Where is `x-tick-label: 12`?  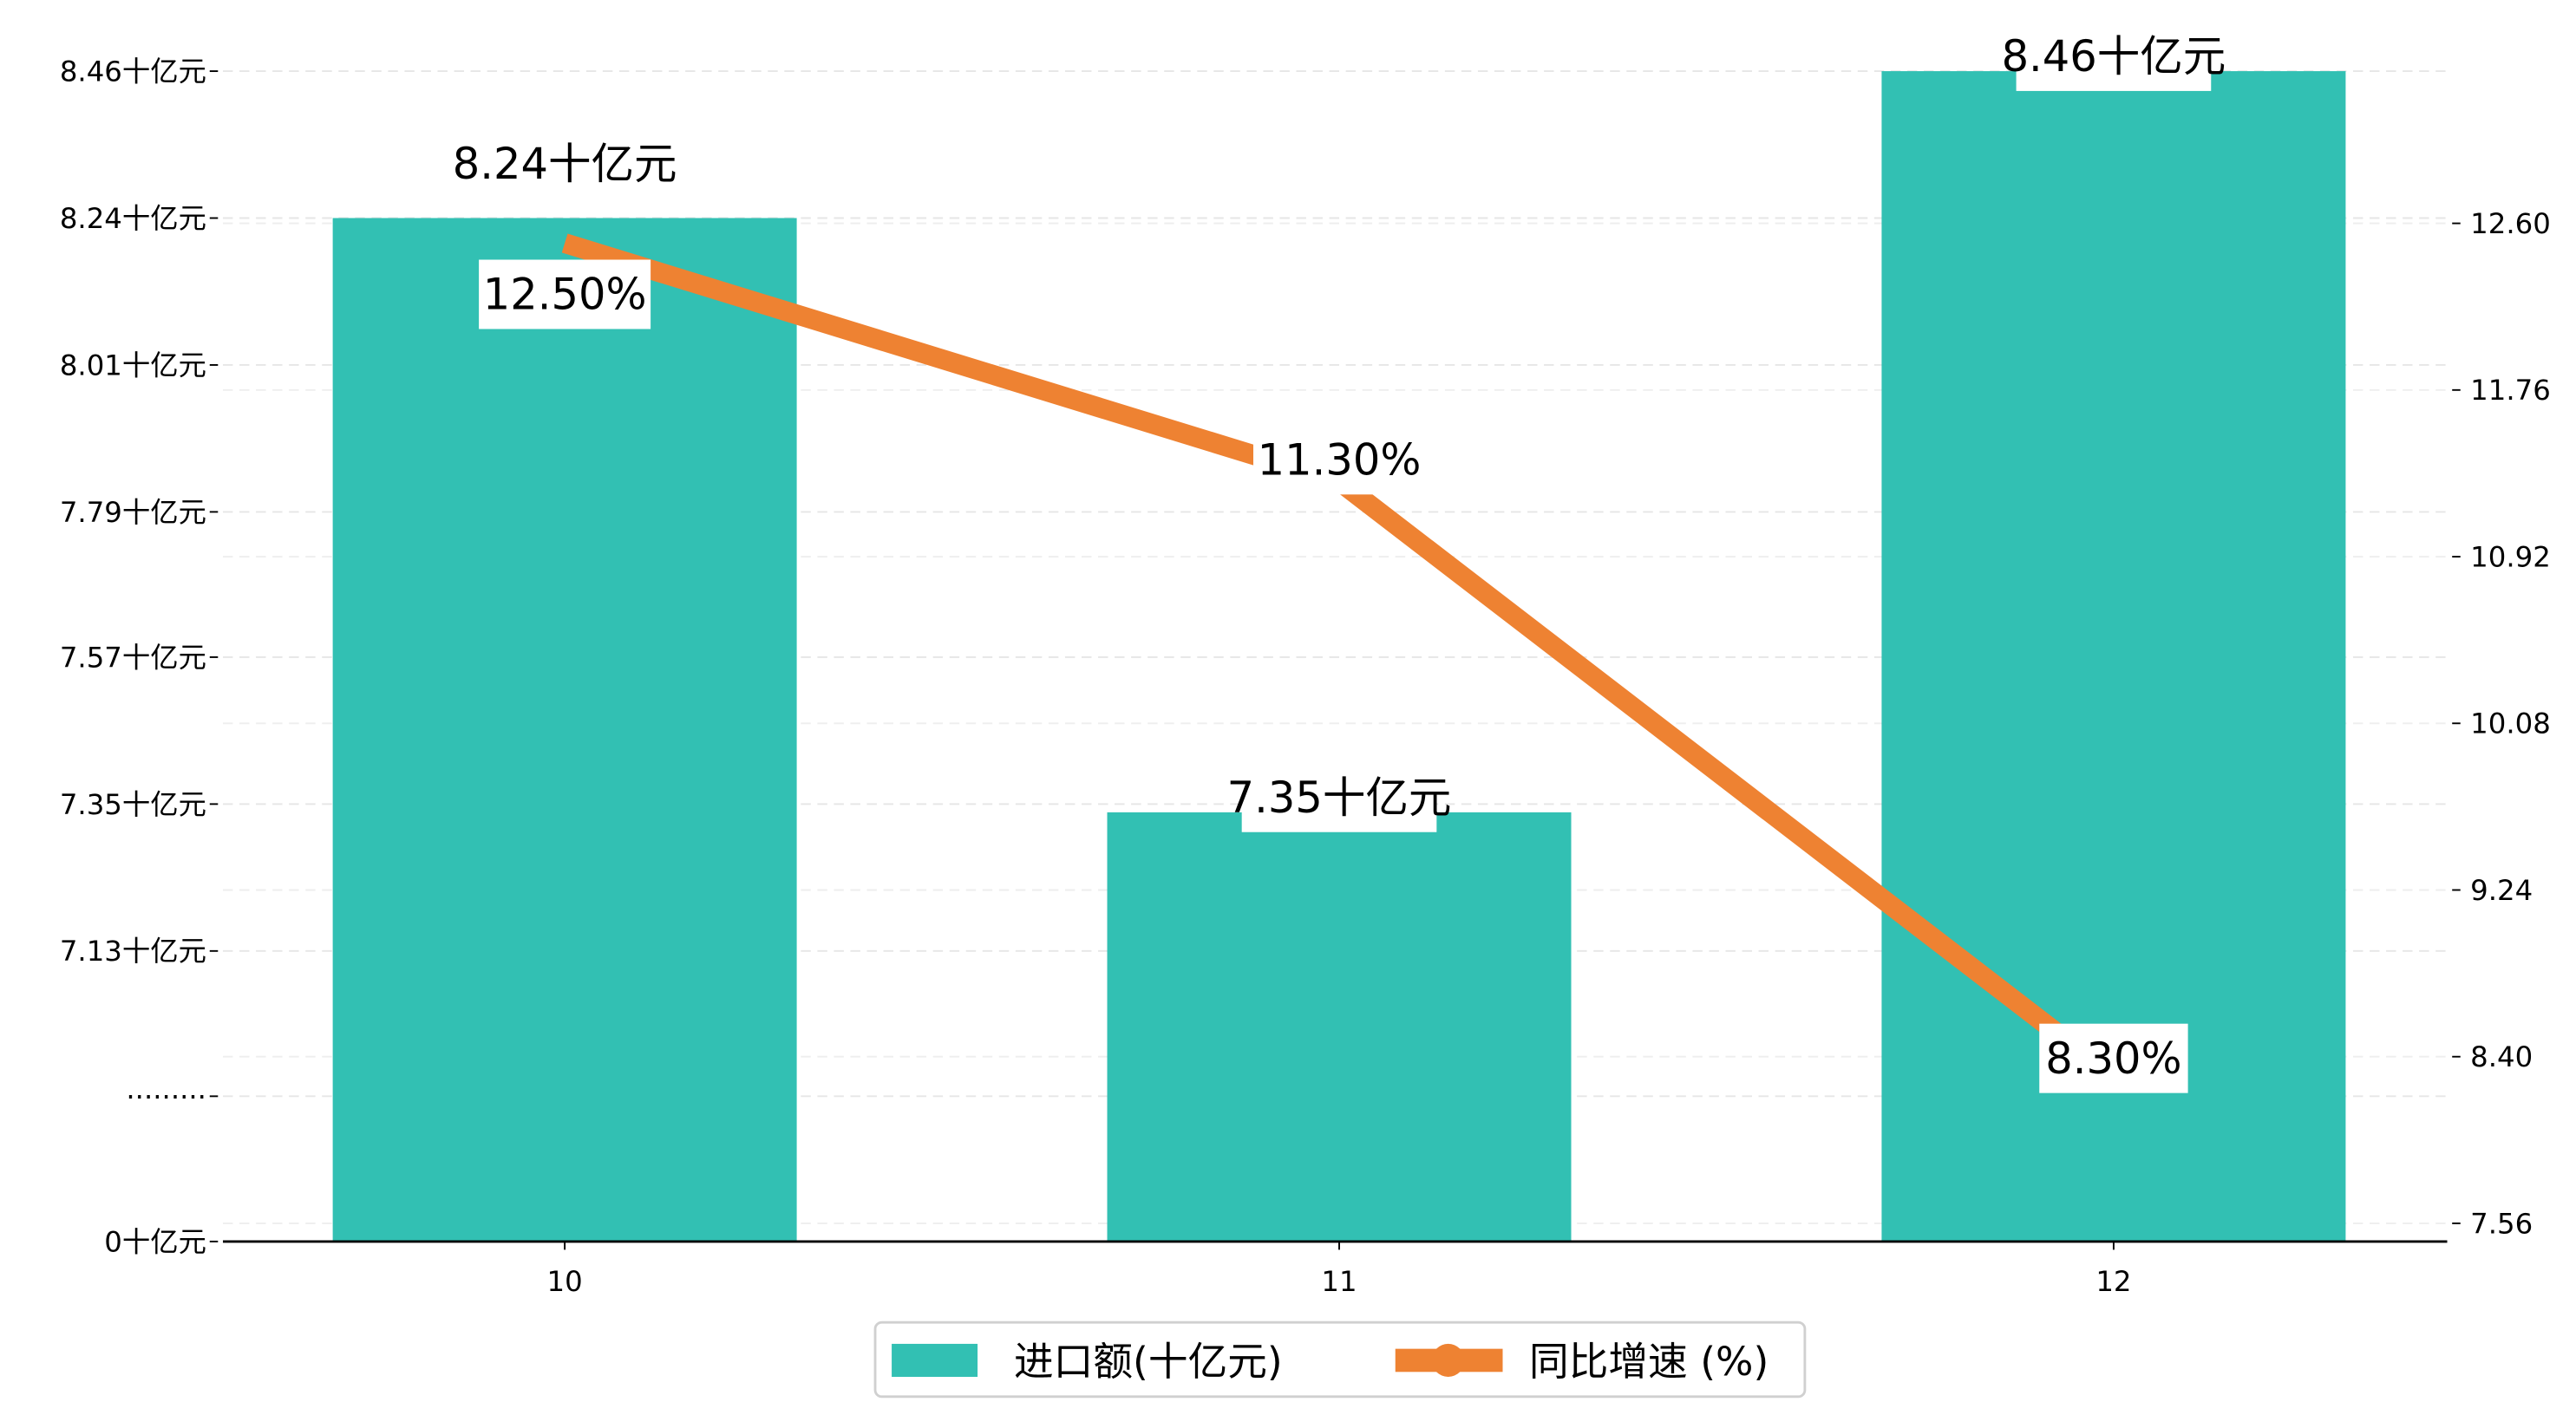
x-tick-label: 12 is located at coordinates (2113, 1281).